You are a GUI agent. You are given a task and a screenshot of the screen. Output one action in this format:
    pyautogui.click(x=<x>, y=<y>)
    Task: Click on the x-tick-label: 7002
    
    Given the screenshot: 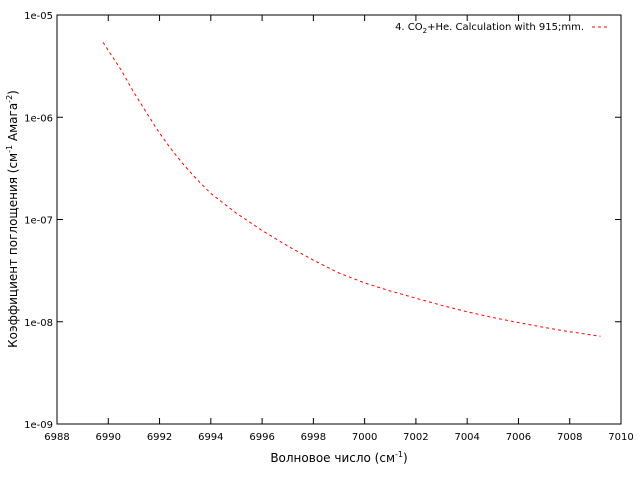 What is the action you would take?
    pyautogui.click(x=415, y=437)
    